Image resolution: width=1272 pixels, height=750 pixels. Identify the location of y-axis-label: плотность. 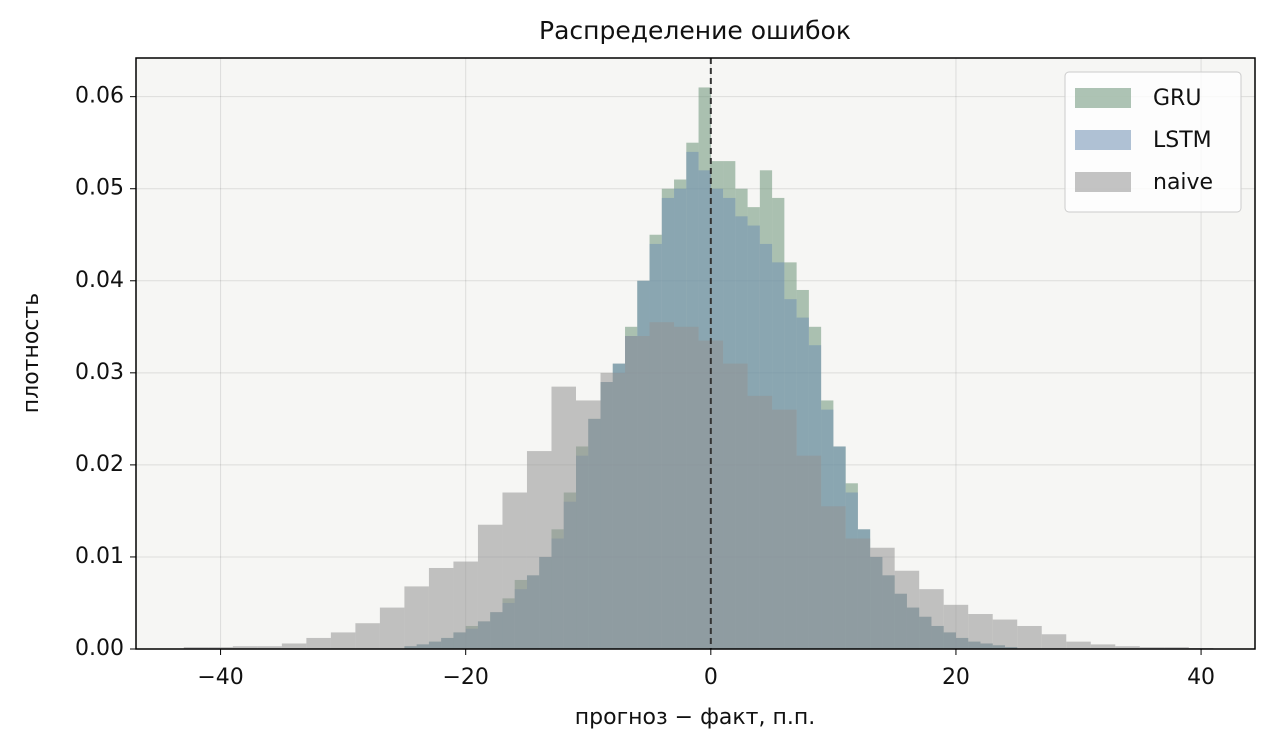
(31, 353).